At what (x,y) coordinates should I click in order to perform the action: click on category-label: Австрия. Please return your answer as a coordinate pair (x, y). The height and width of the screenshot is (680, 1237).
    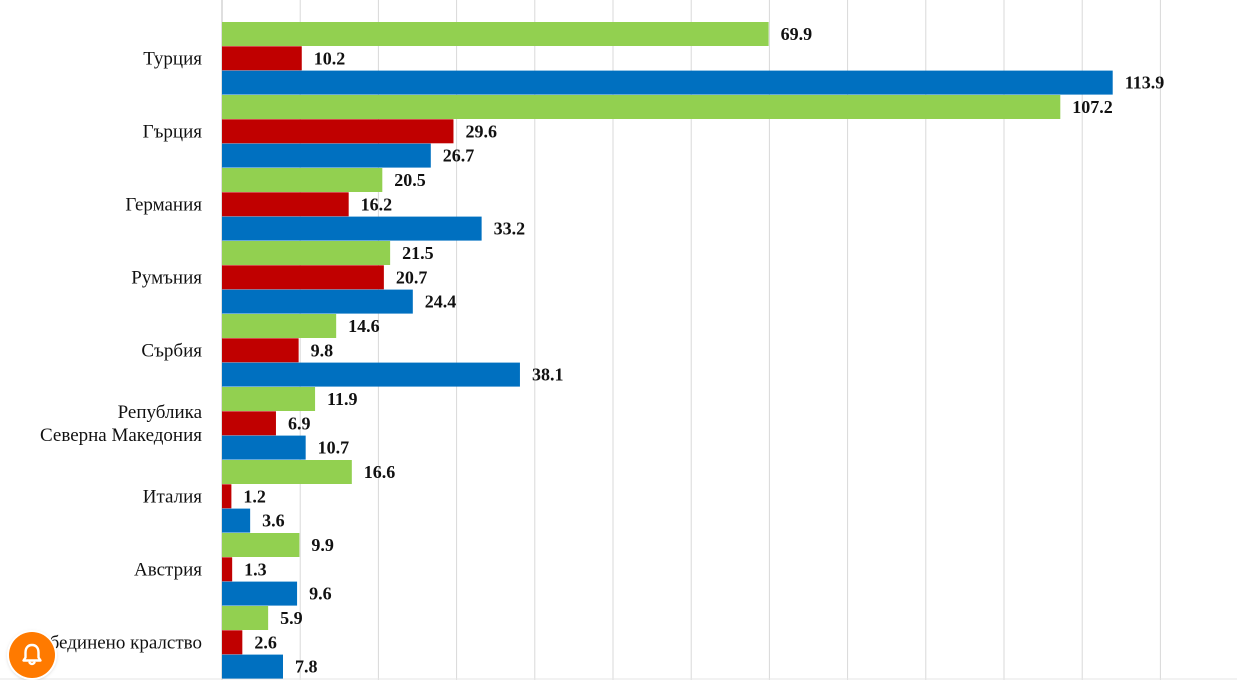
    Looking at the image, I should click on (168, 569).